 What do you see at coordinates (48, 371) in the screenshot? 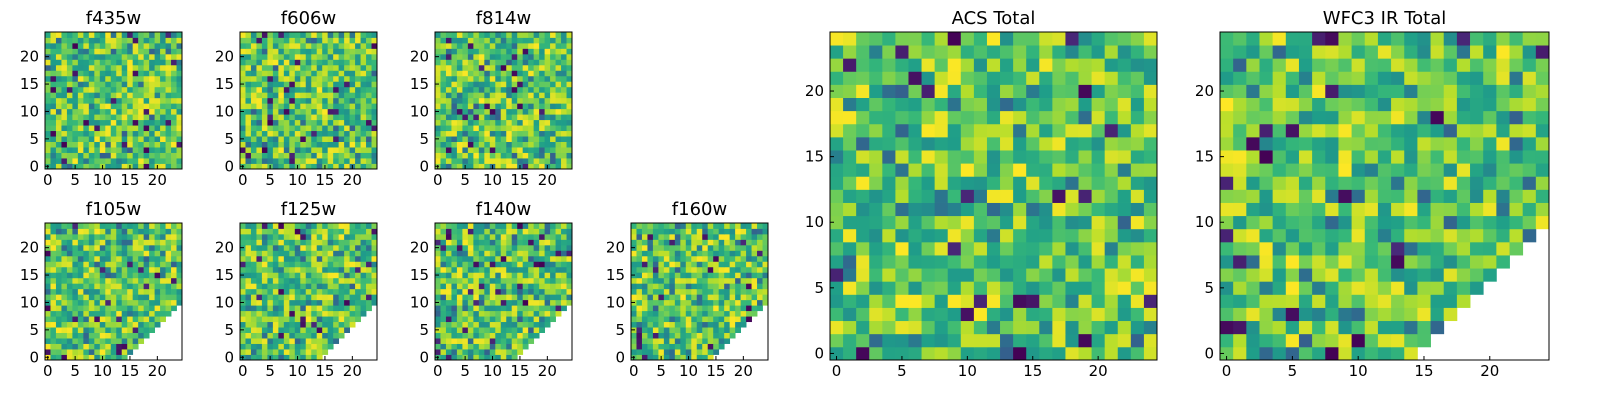
I see `x-tick-label: 0` at bounding box center [48, 371].